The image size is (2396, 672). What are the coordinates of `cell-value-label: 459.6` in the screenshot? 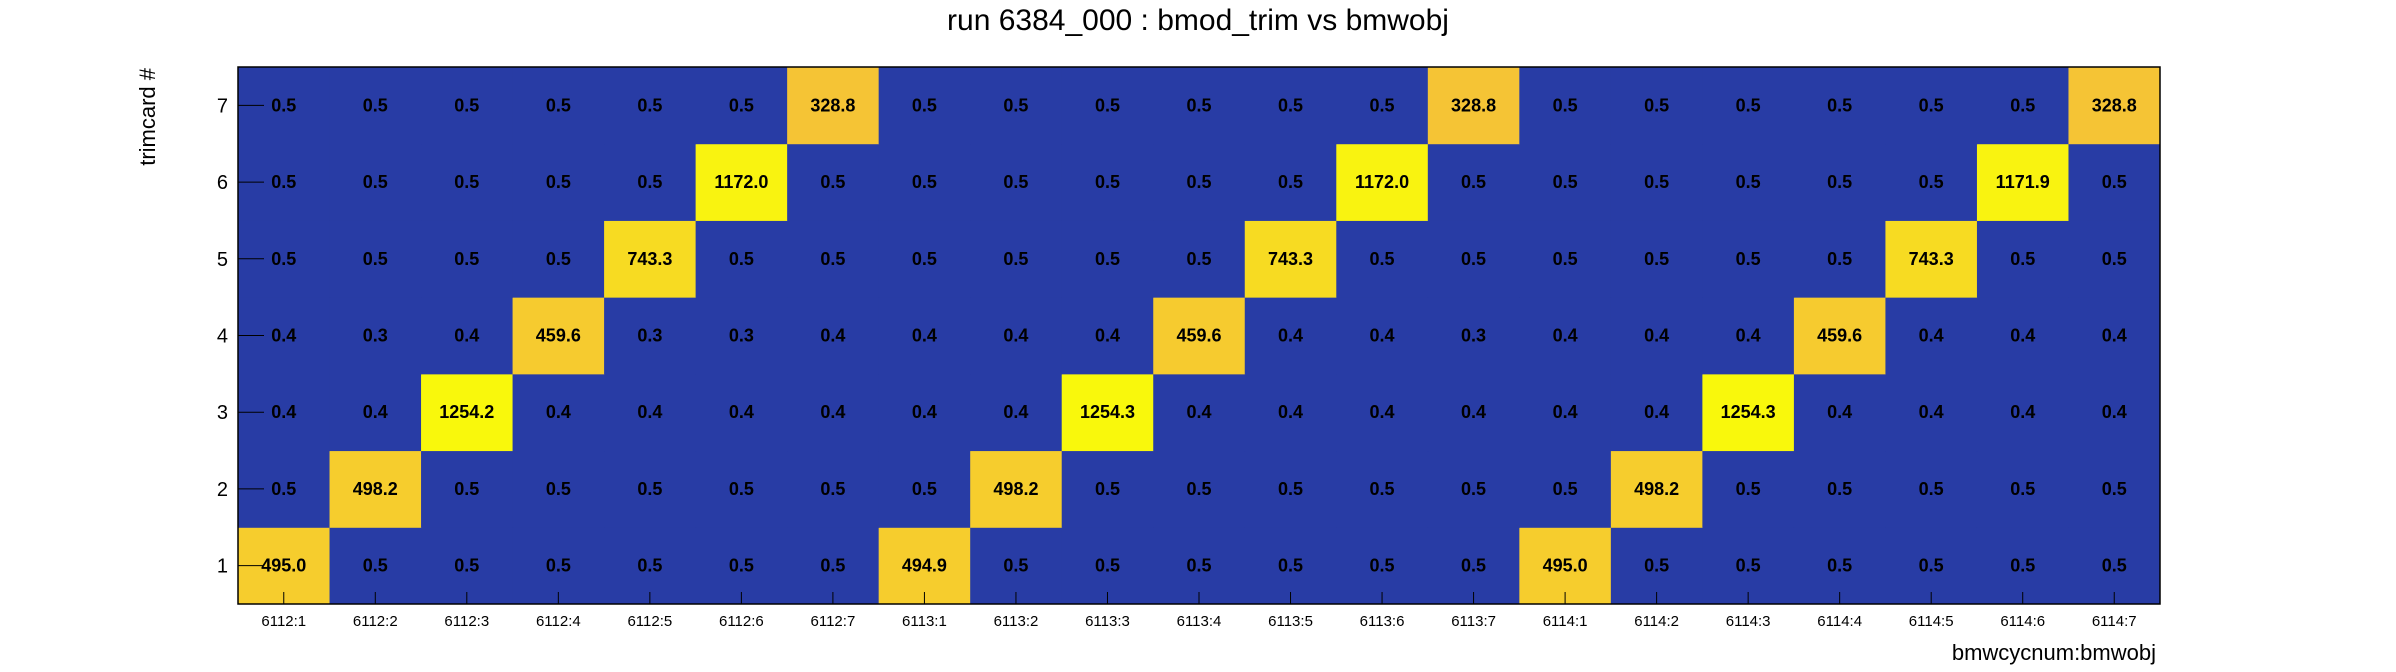 It's located at (558, 336).